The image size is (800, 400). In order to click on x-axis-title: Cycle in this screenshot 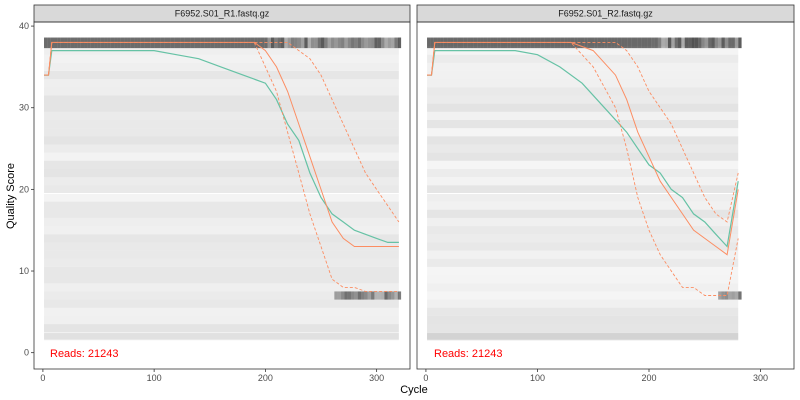, I will do `click(414, 390)`.